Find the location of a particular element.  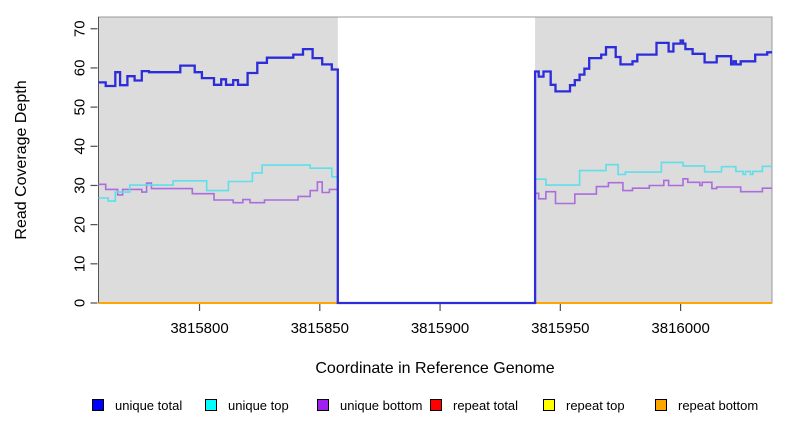

y-tick-label: 60 is located at coordinates (80, 68).